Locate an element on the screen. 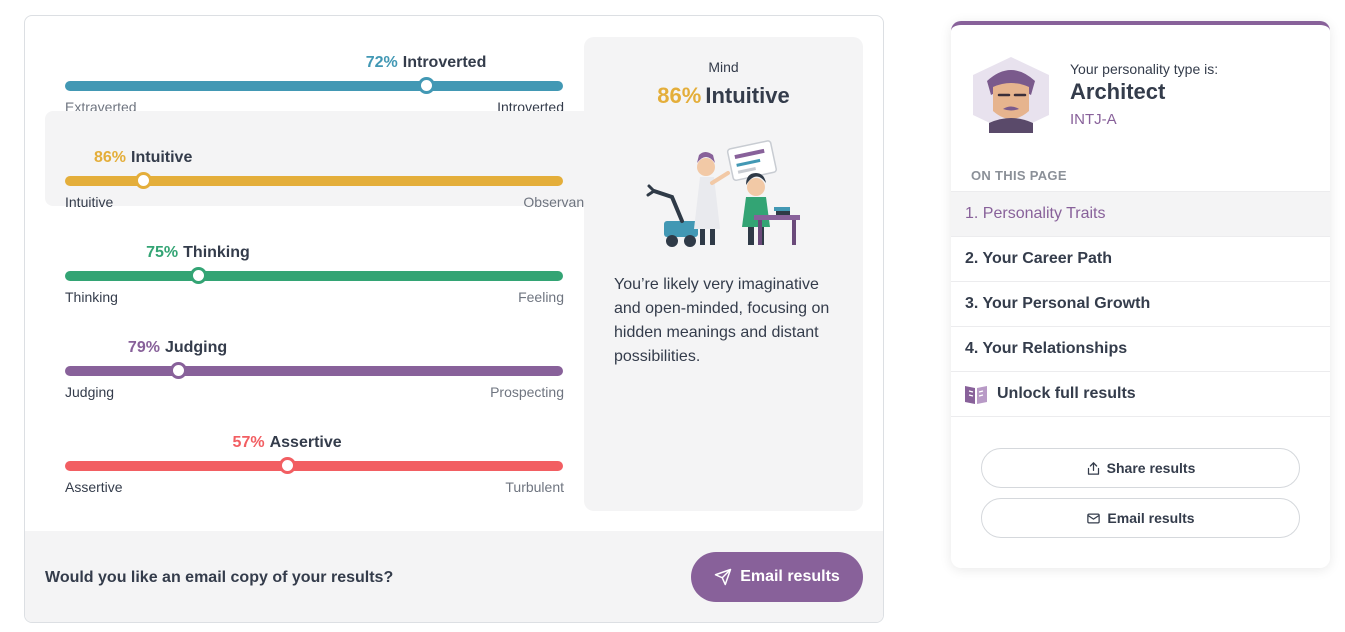  trait-right-label: Prospecting is located at coordinates (527, 392).